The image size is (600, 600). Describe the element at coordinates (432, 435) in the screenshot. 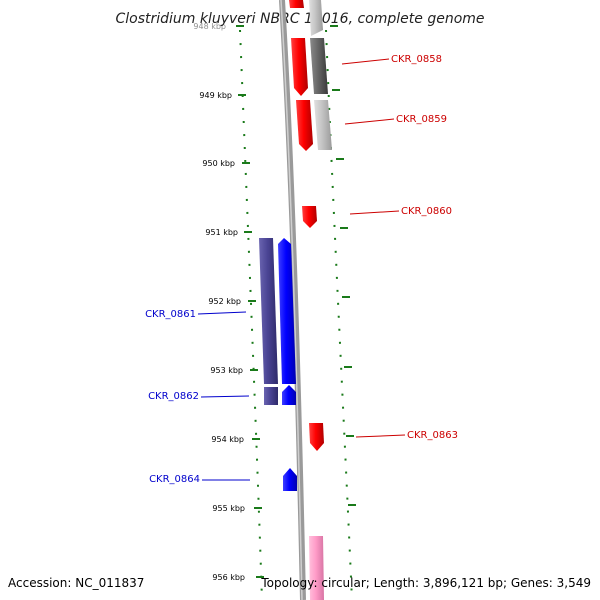

I see `gene-label-ckr-0863: CKR_0863` at that location.